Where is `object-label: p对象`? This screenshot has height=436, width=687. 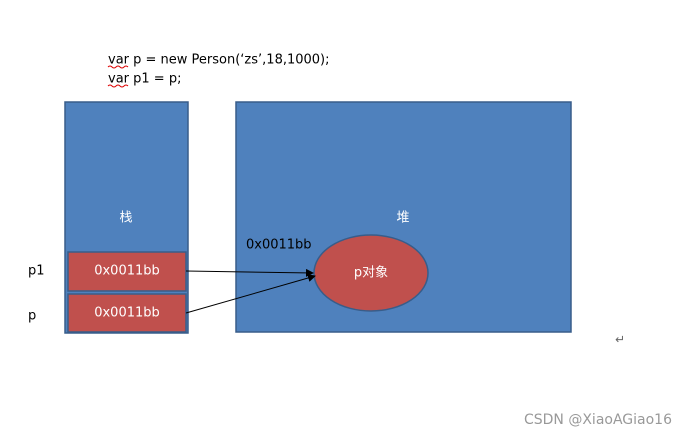
object-label: p对象 is located at coordinates (371, 273).